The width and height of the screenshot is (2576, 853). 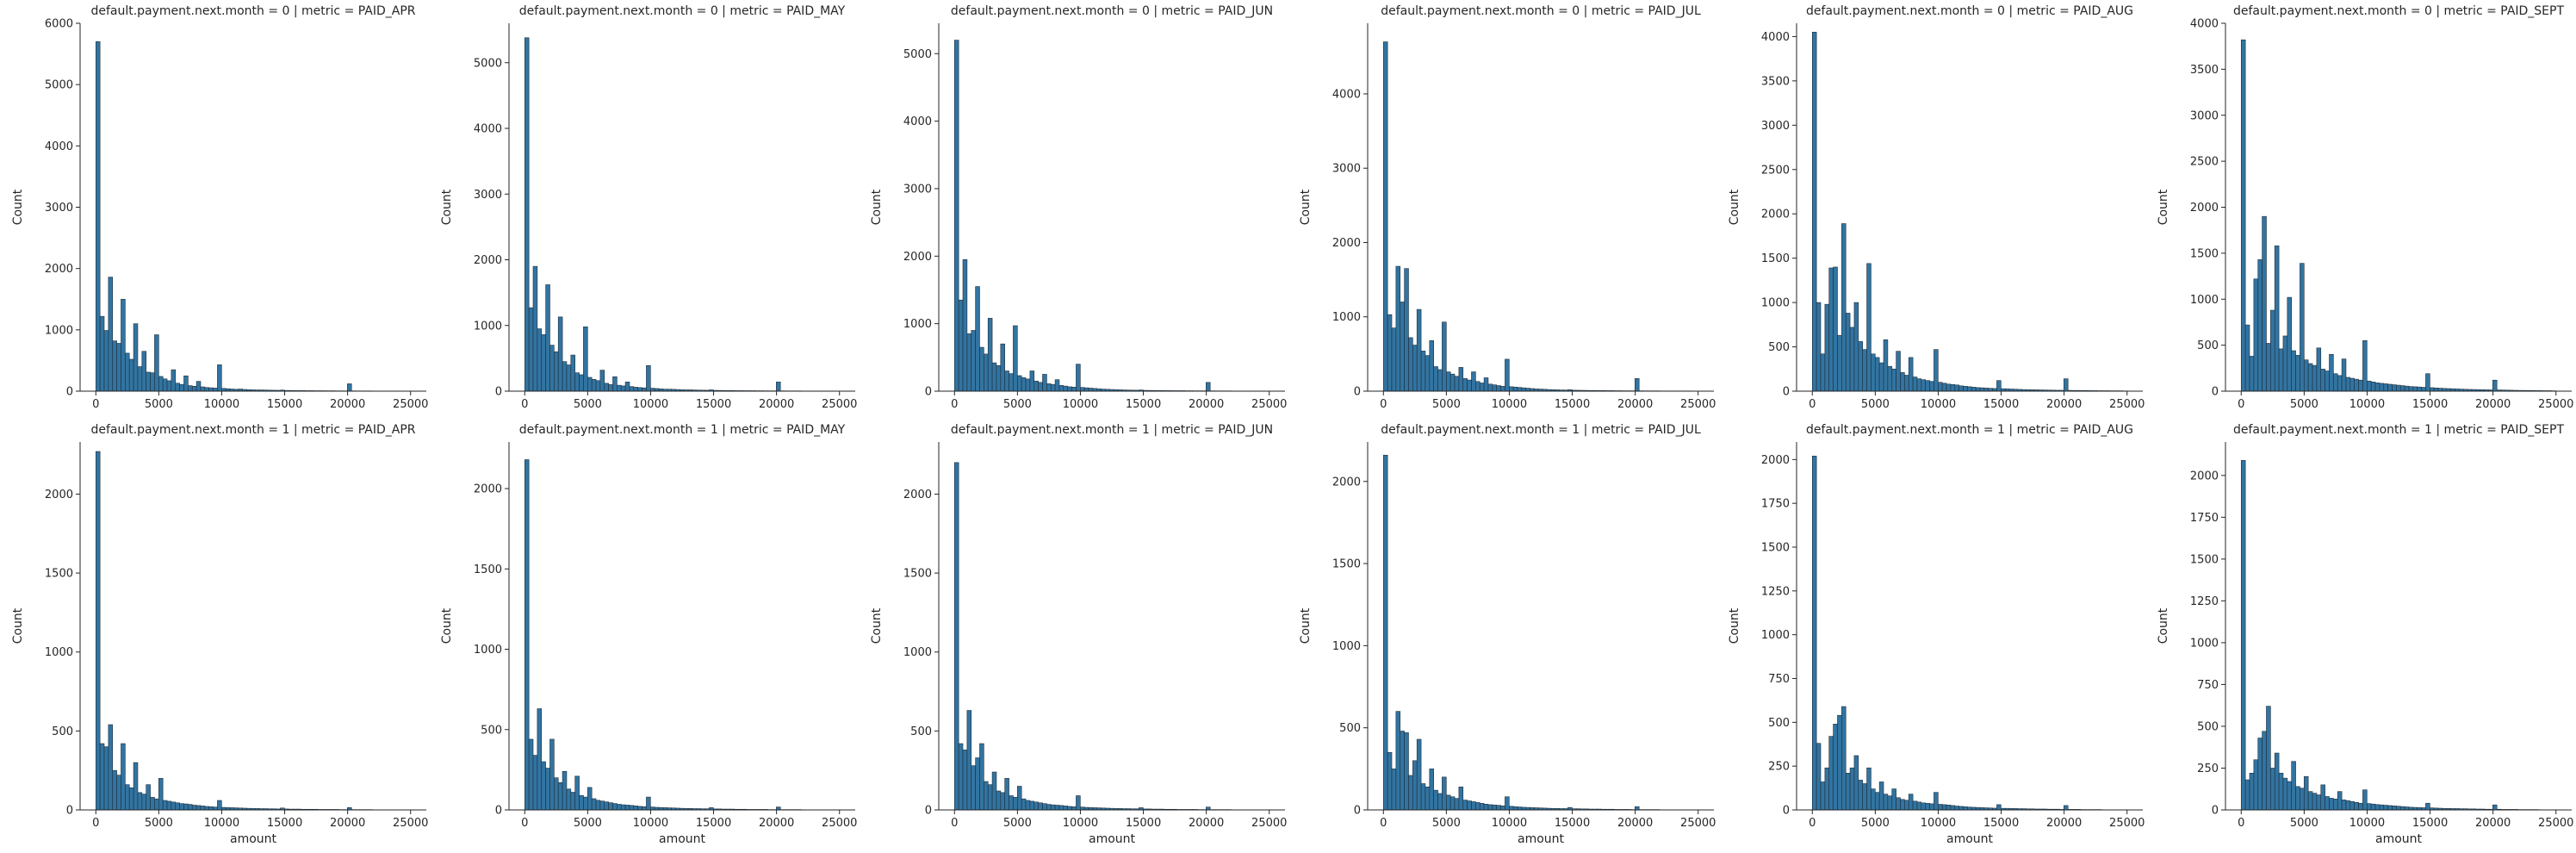 What do you see at coordinates (1969, 633) in the screenshot?
I see `histogram-bars` at bounding box center [1969, 633].